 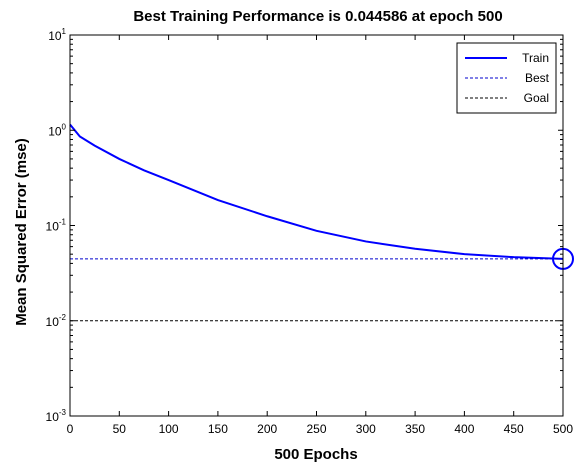 I want to click on x-tick-label: 300, so click(x=366, y=429).